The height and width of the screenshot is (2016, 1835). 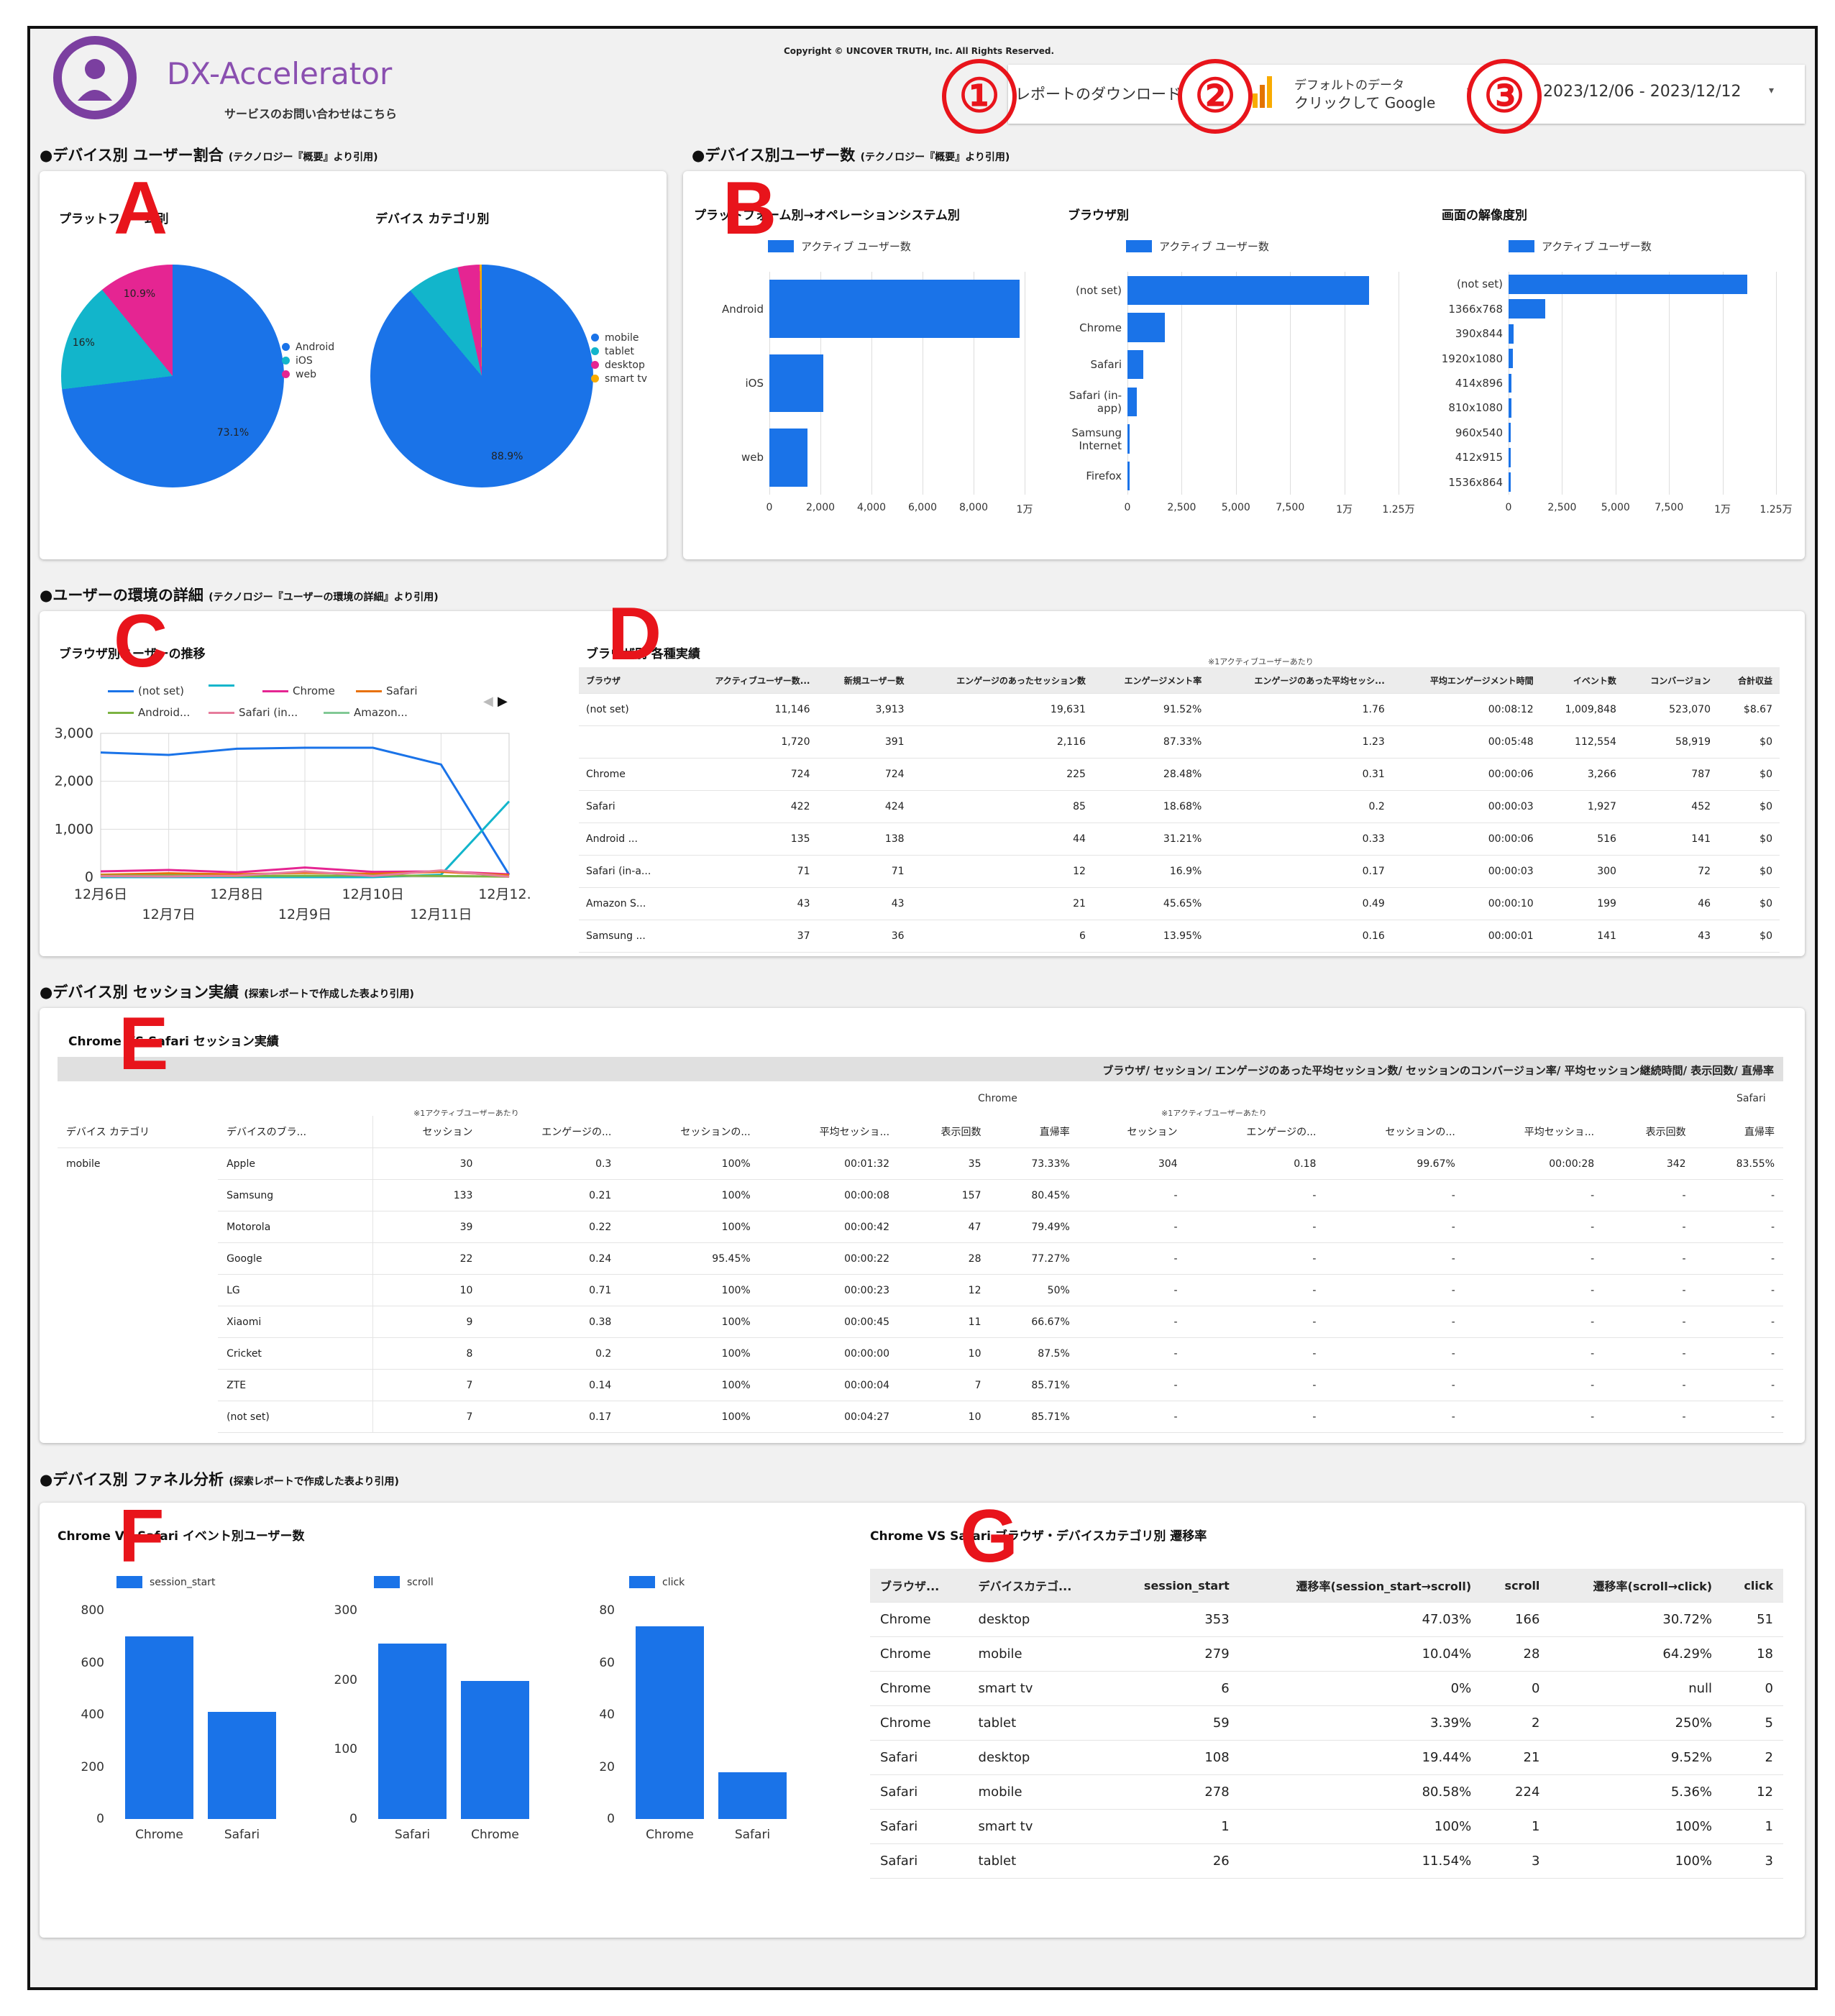 I want to click on brand-name: DX-Accelerator, so click(x=280, y=73).